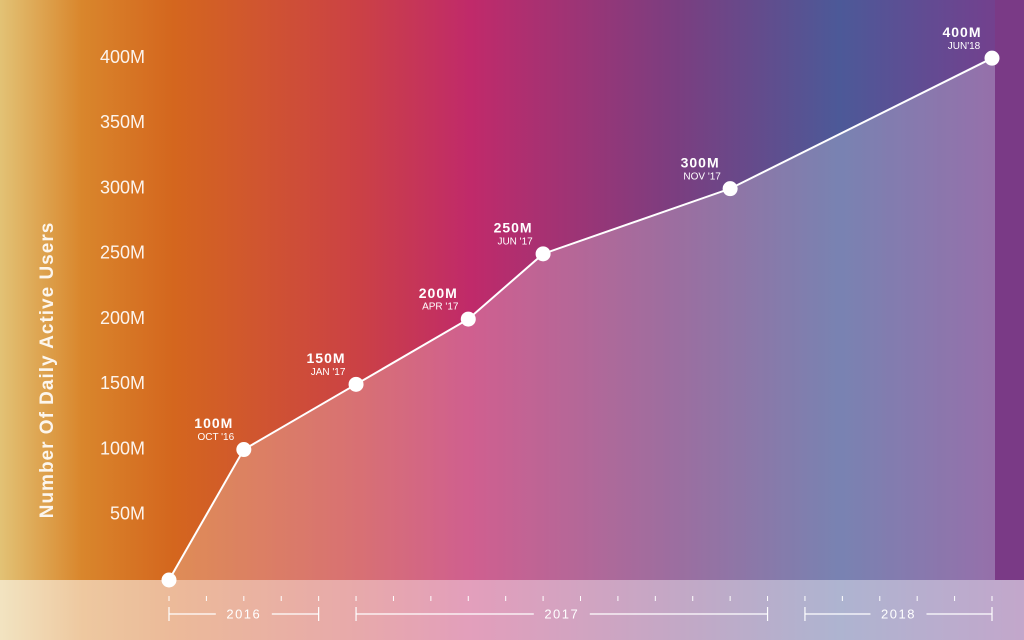  Describe the element at coordinates (440, 307) in the screenshot. I see `date-label: APR '17` at that location.